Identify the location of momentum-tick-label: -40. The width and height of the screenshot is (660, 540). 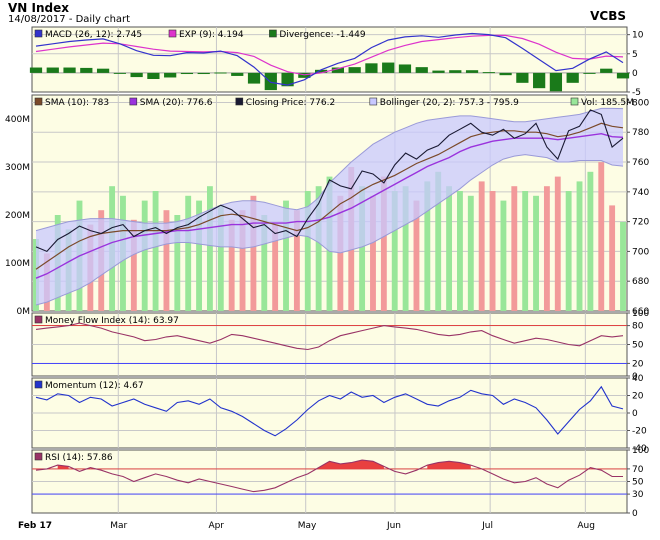
(639, 449).